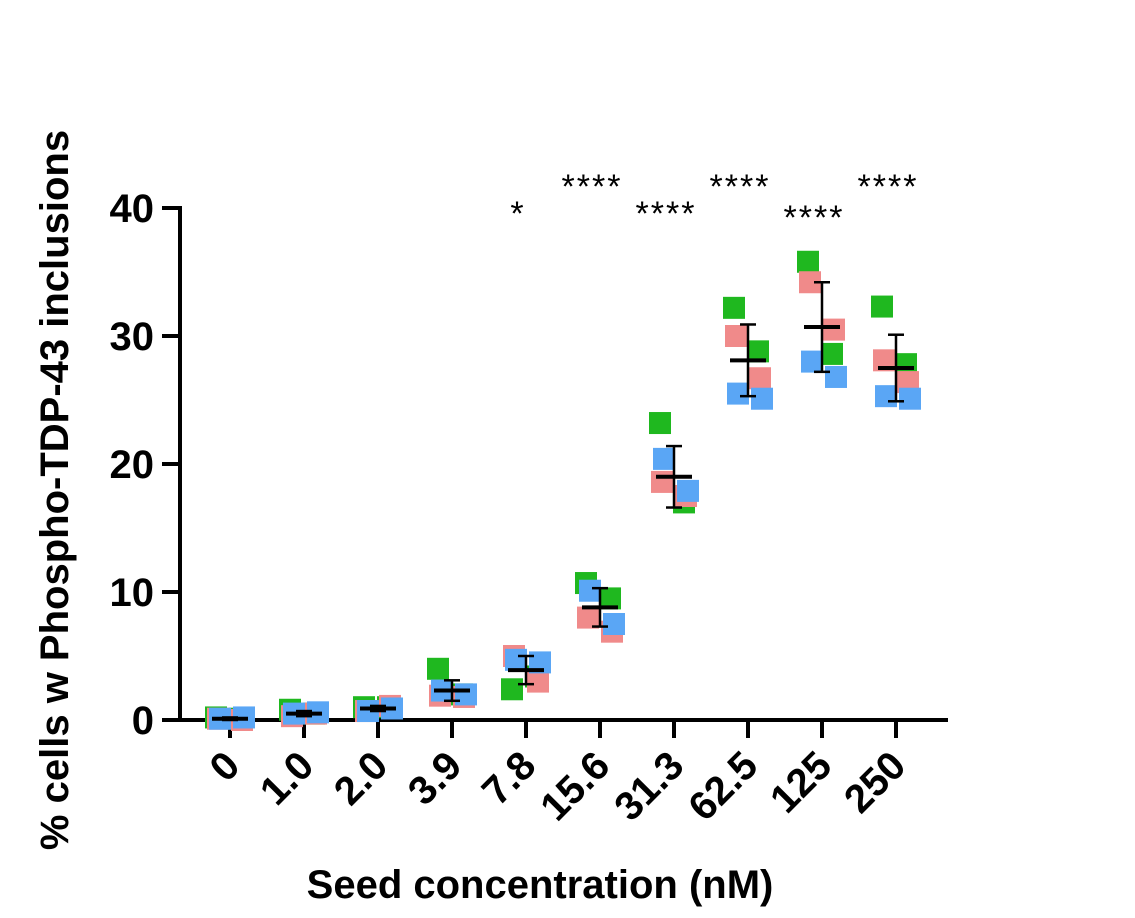  What do you see at coordinates (55, 490) in the screenshot?
I see `y-axis-title: % cells w Phospho-TDP-43 inclusions` at bounding box center [55, 490].